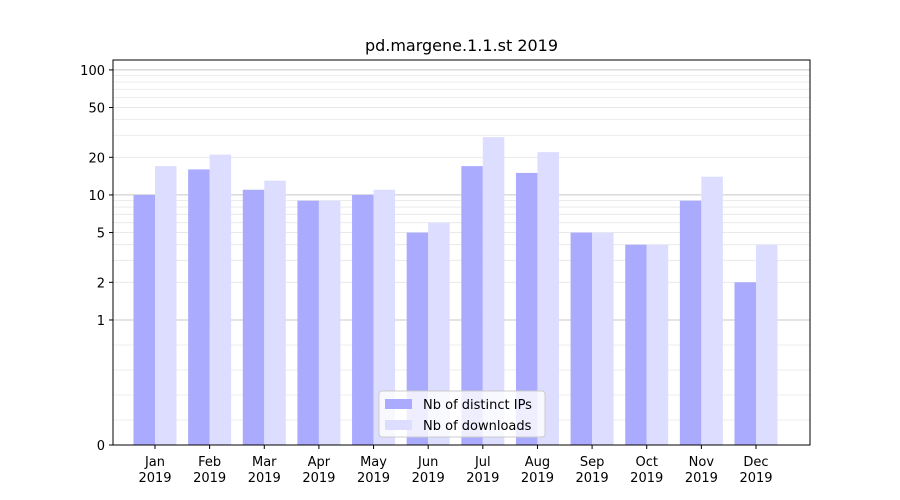  What do you see at coordinates (154, 470) in the screenshot?
I see `x-tick-label: Jan 2019` at bounding box center [154, 470].